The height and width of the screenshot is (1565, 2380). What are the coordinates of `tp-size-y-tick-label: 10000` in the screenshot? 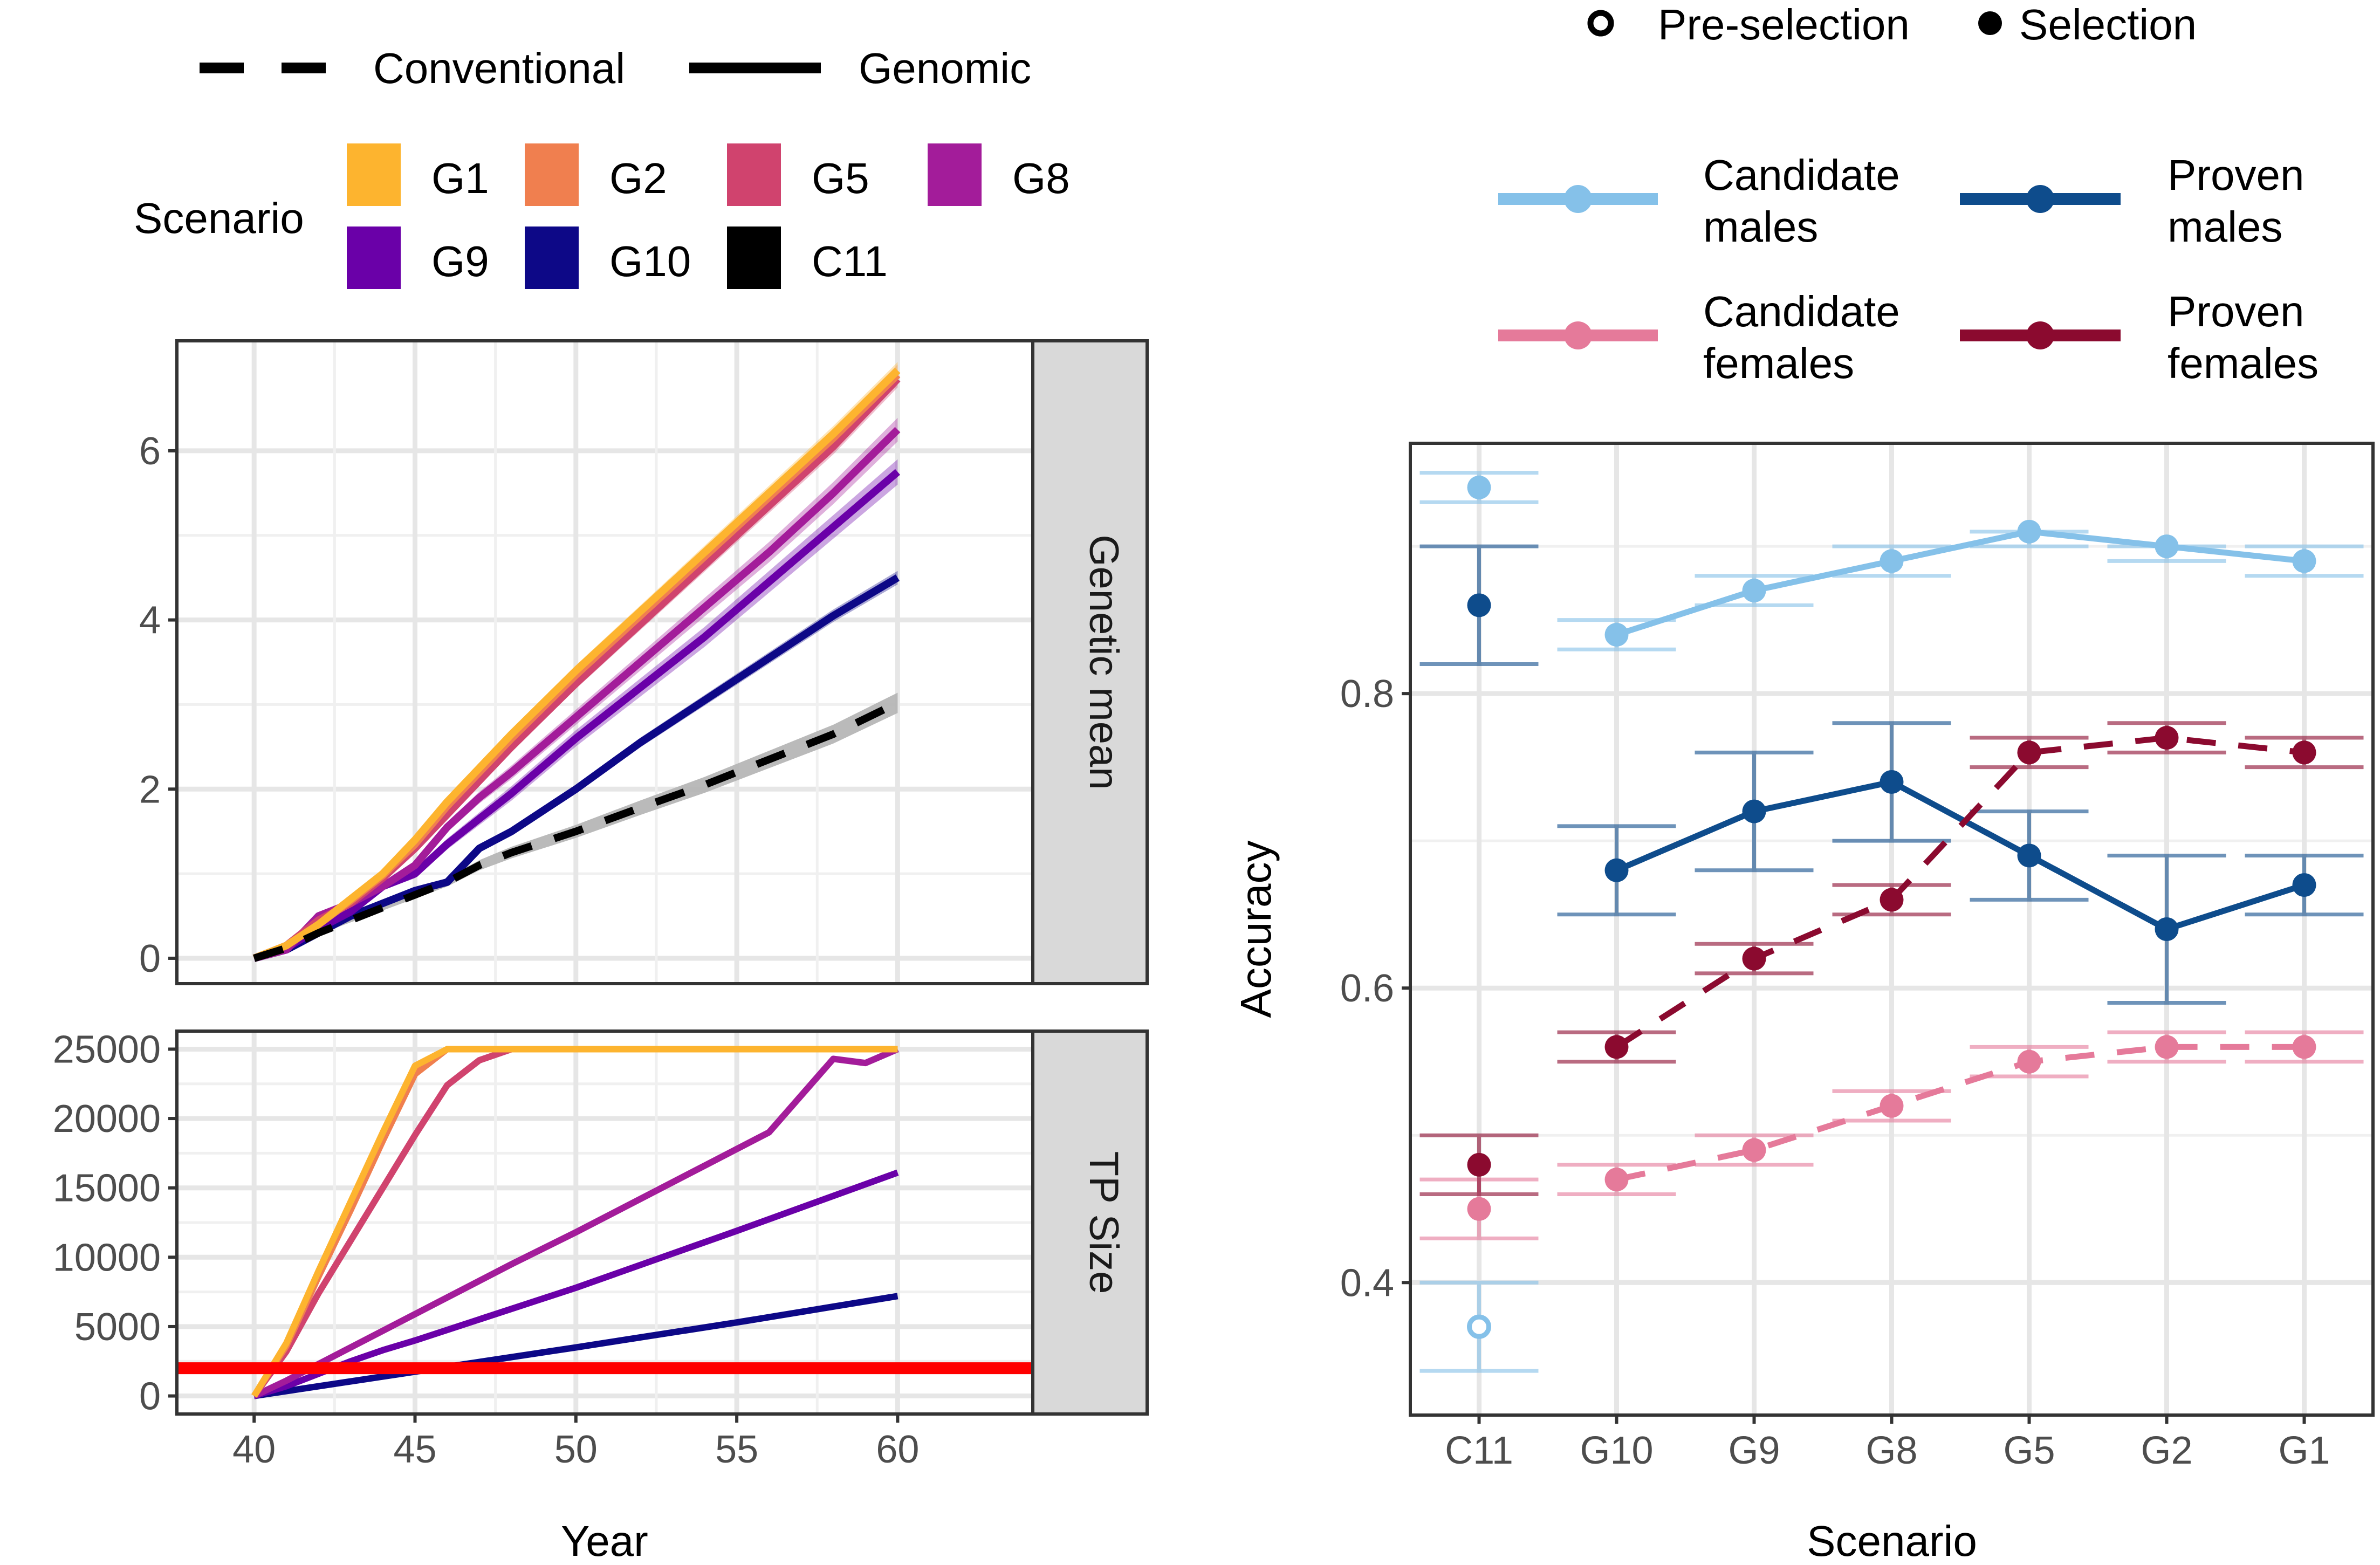 It's located at (107, 1257).